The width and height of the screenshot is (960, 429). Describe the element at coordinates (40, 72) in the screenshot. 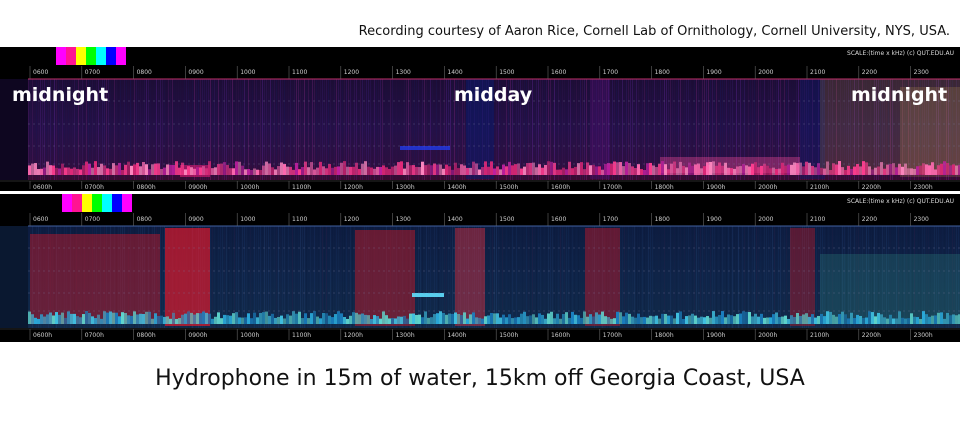

I see `tick-label: 0600` at that location.